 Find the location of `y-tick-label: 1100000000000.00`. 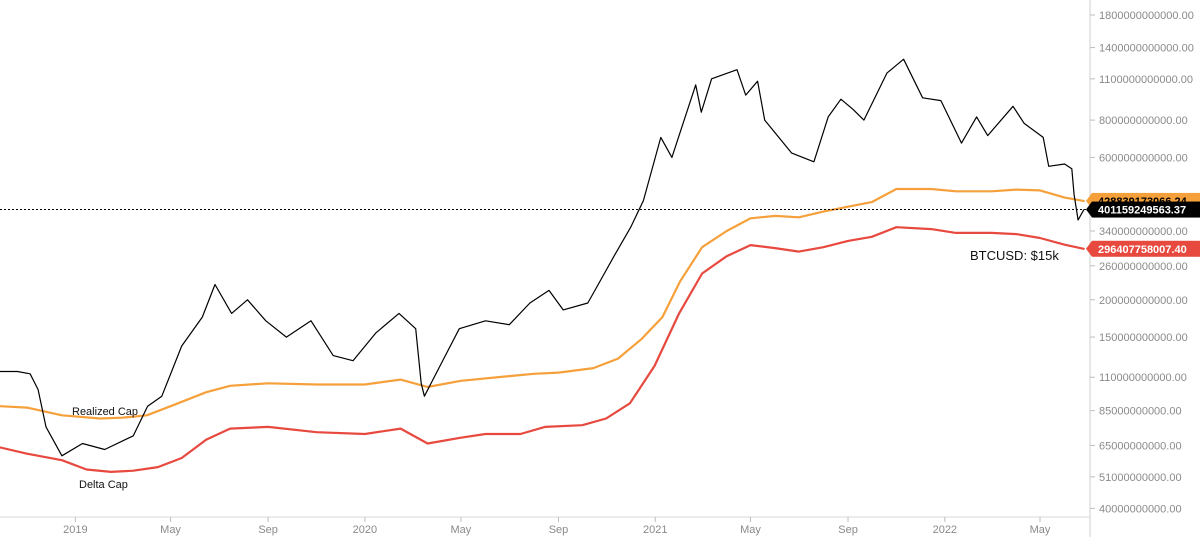

y-tick-label: 1100000000000.00 is located at coordinates (1146, 80).